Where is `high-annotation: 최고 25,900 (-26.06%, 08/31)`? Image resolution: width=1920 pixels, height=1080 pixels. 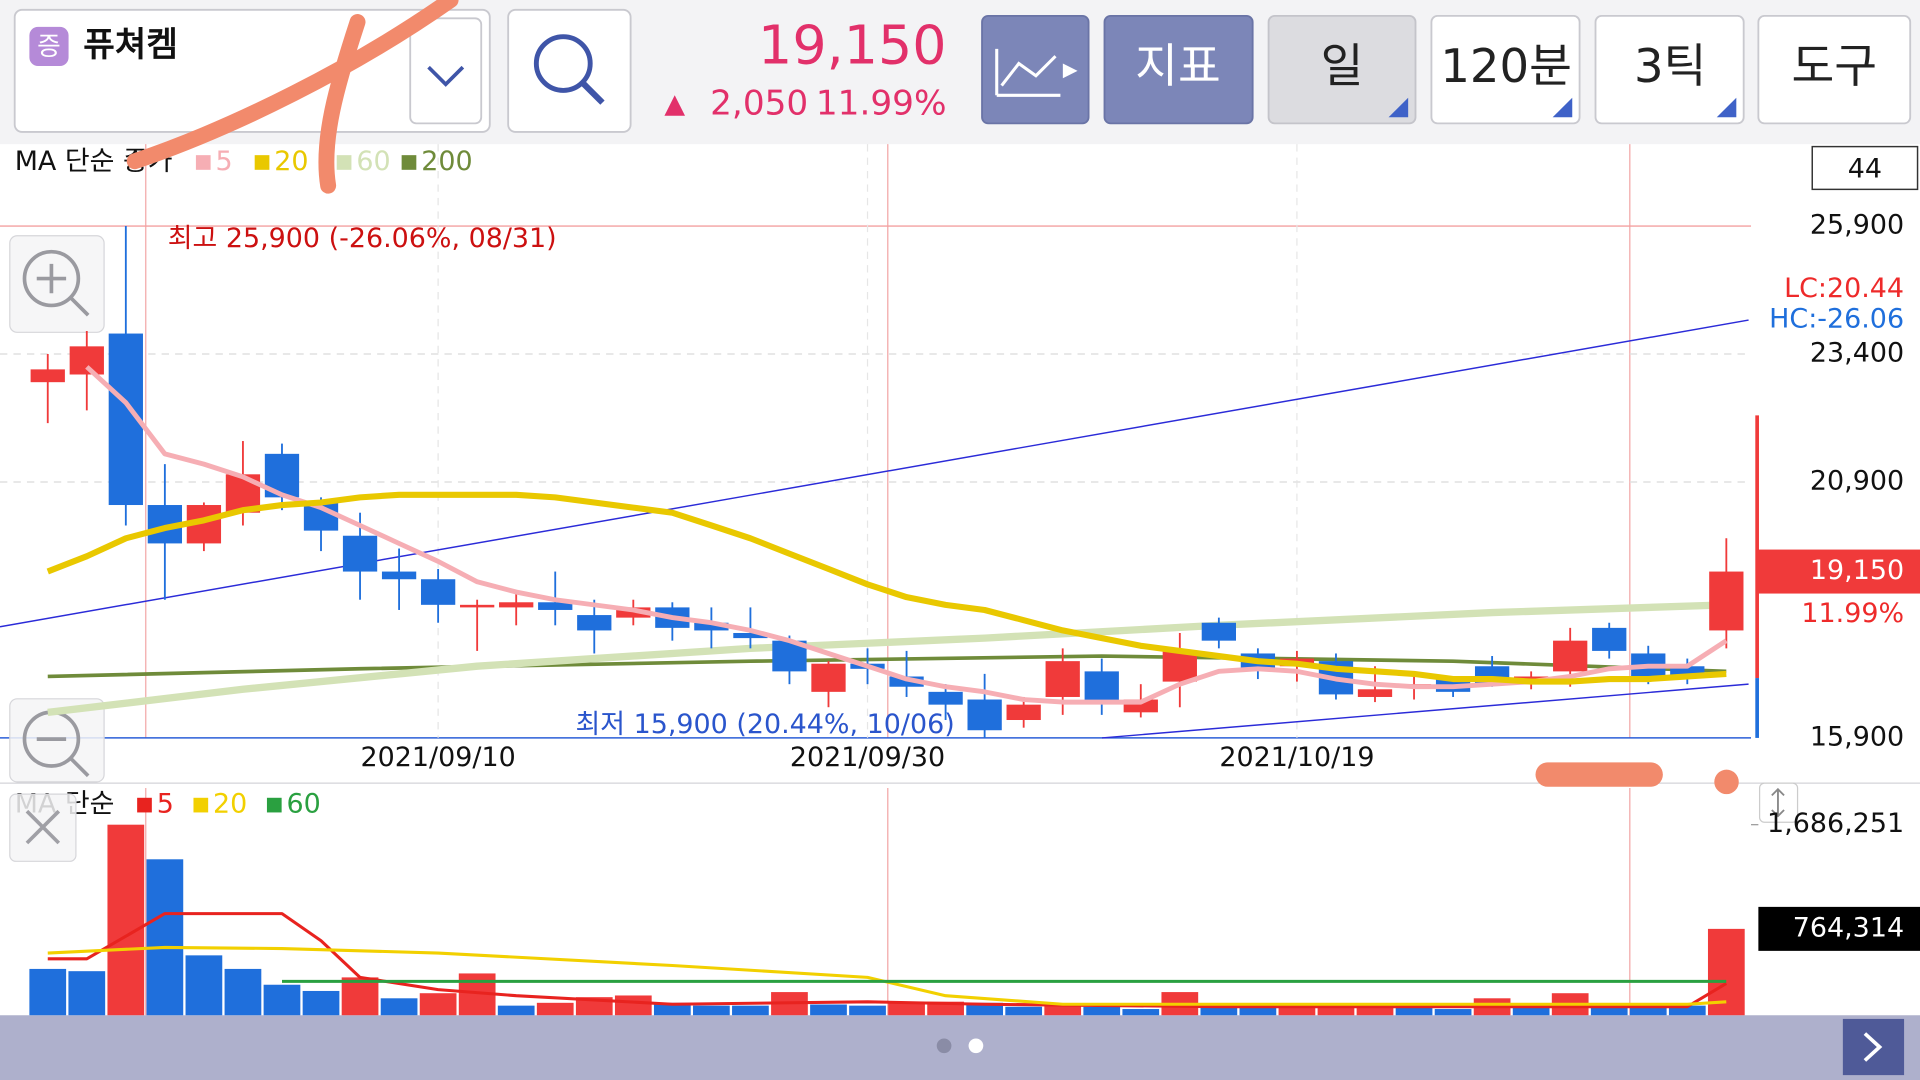
high-annotation: 최고 25,900 (-26.06%, 08/31) is located at coordinates (362, 238).